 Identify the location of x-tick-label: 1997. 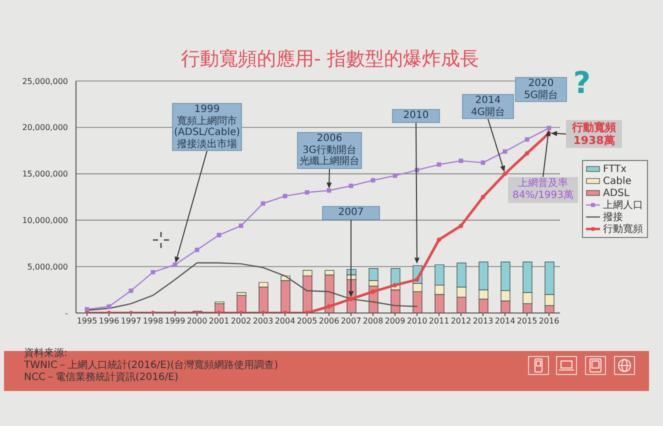
(131, 321).